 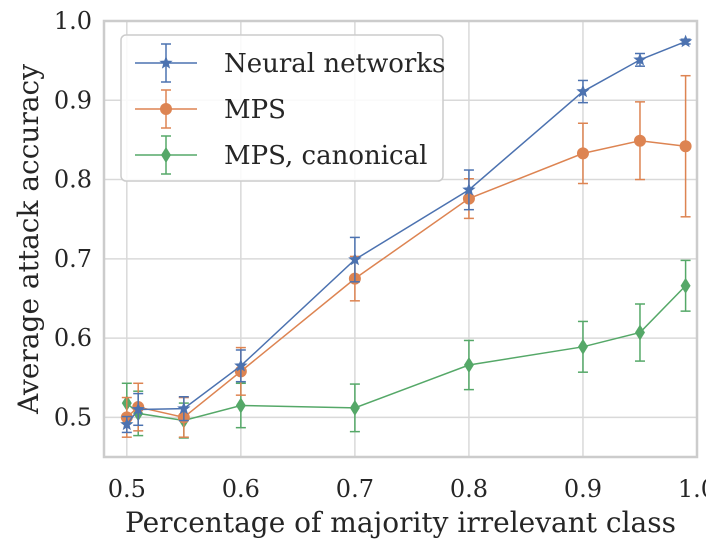 I want to click on x-tick-label: 0.5, so click(x=127, y=489).